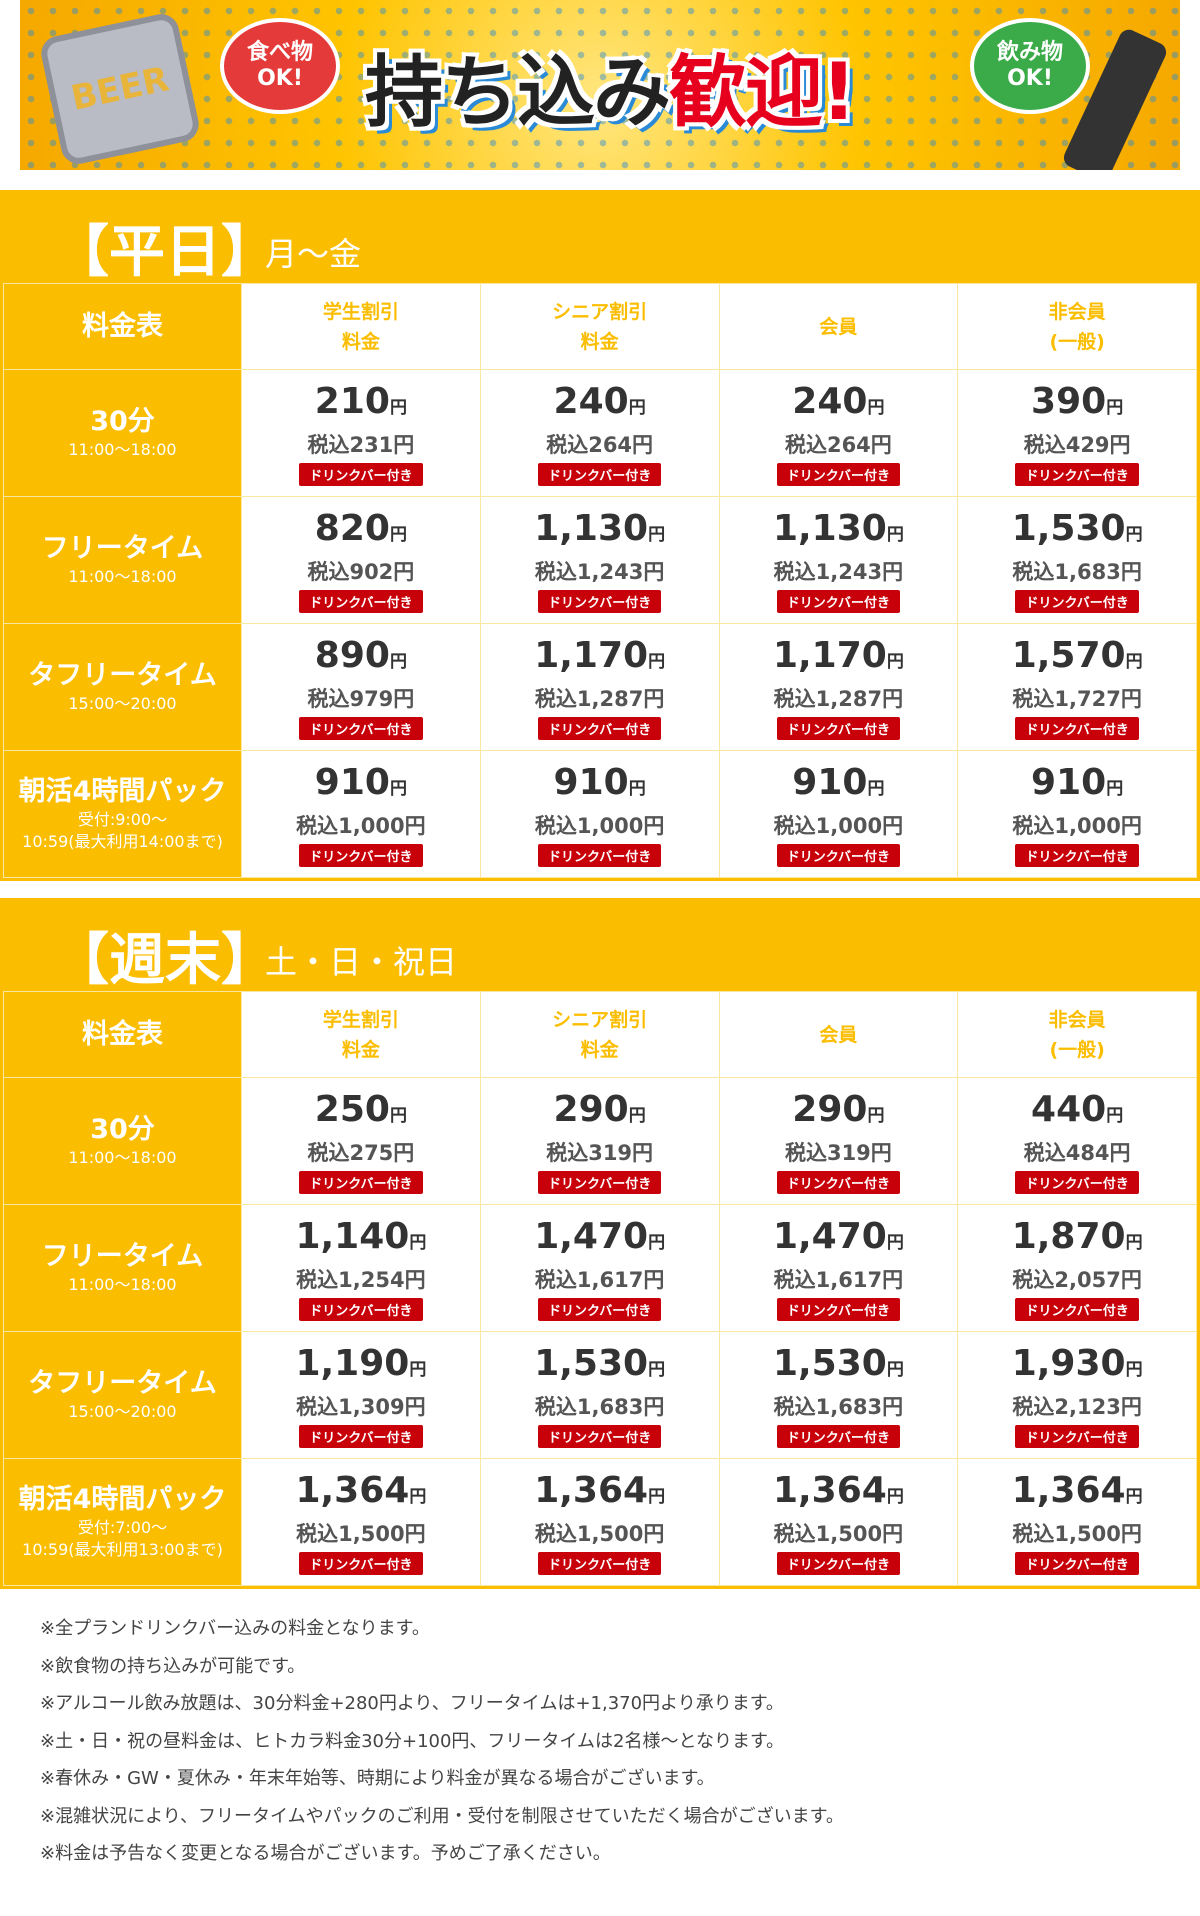 The image size is (1200, 1916). I want to click on section-days: 土・日・祝日, so click(361, 962).